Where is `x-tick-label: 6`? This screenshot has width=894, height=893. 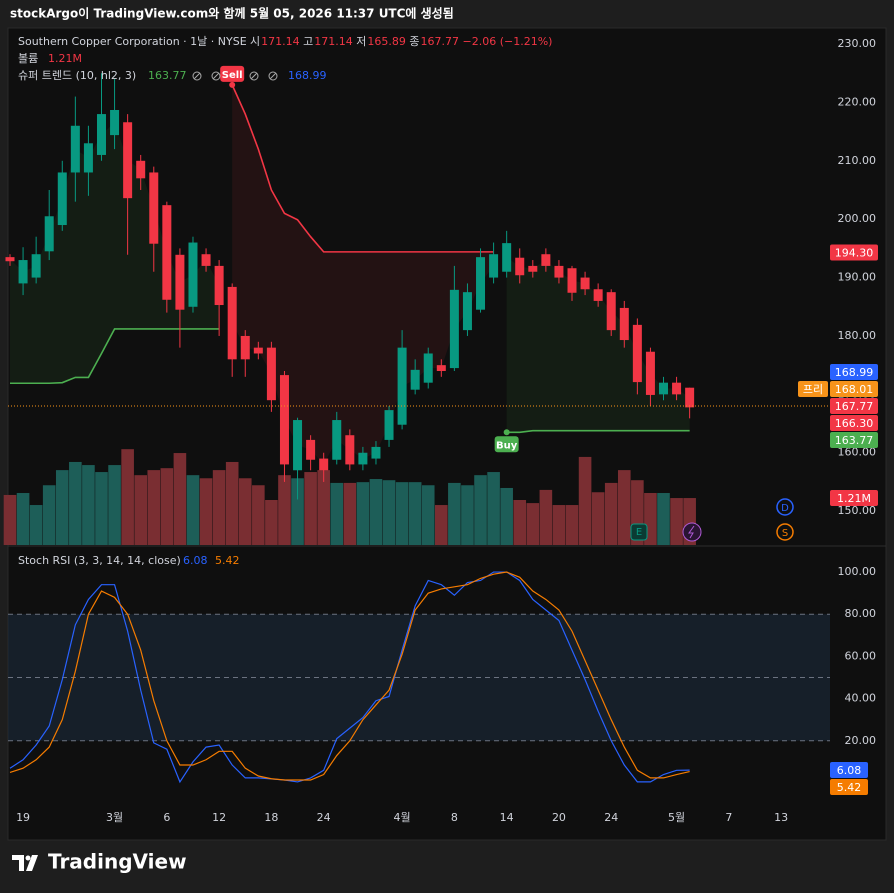
x-tick-label: 6 is located at coordinates (166, 817).